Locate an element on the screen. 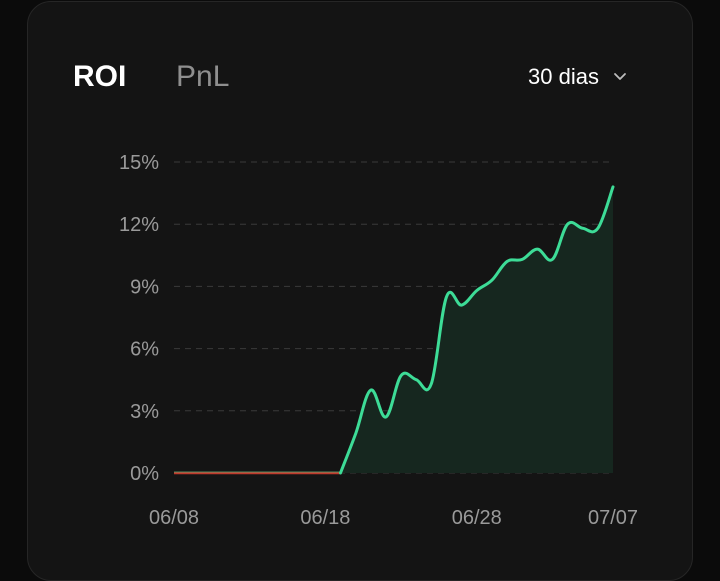  y-tick-label: 9% is located at coordinates (144, 287).